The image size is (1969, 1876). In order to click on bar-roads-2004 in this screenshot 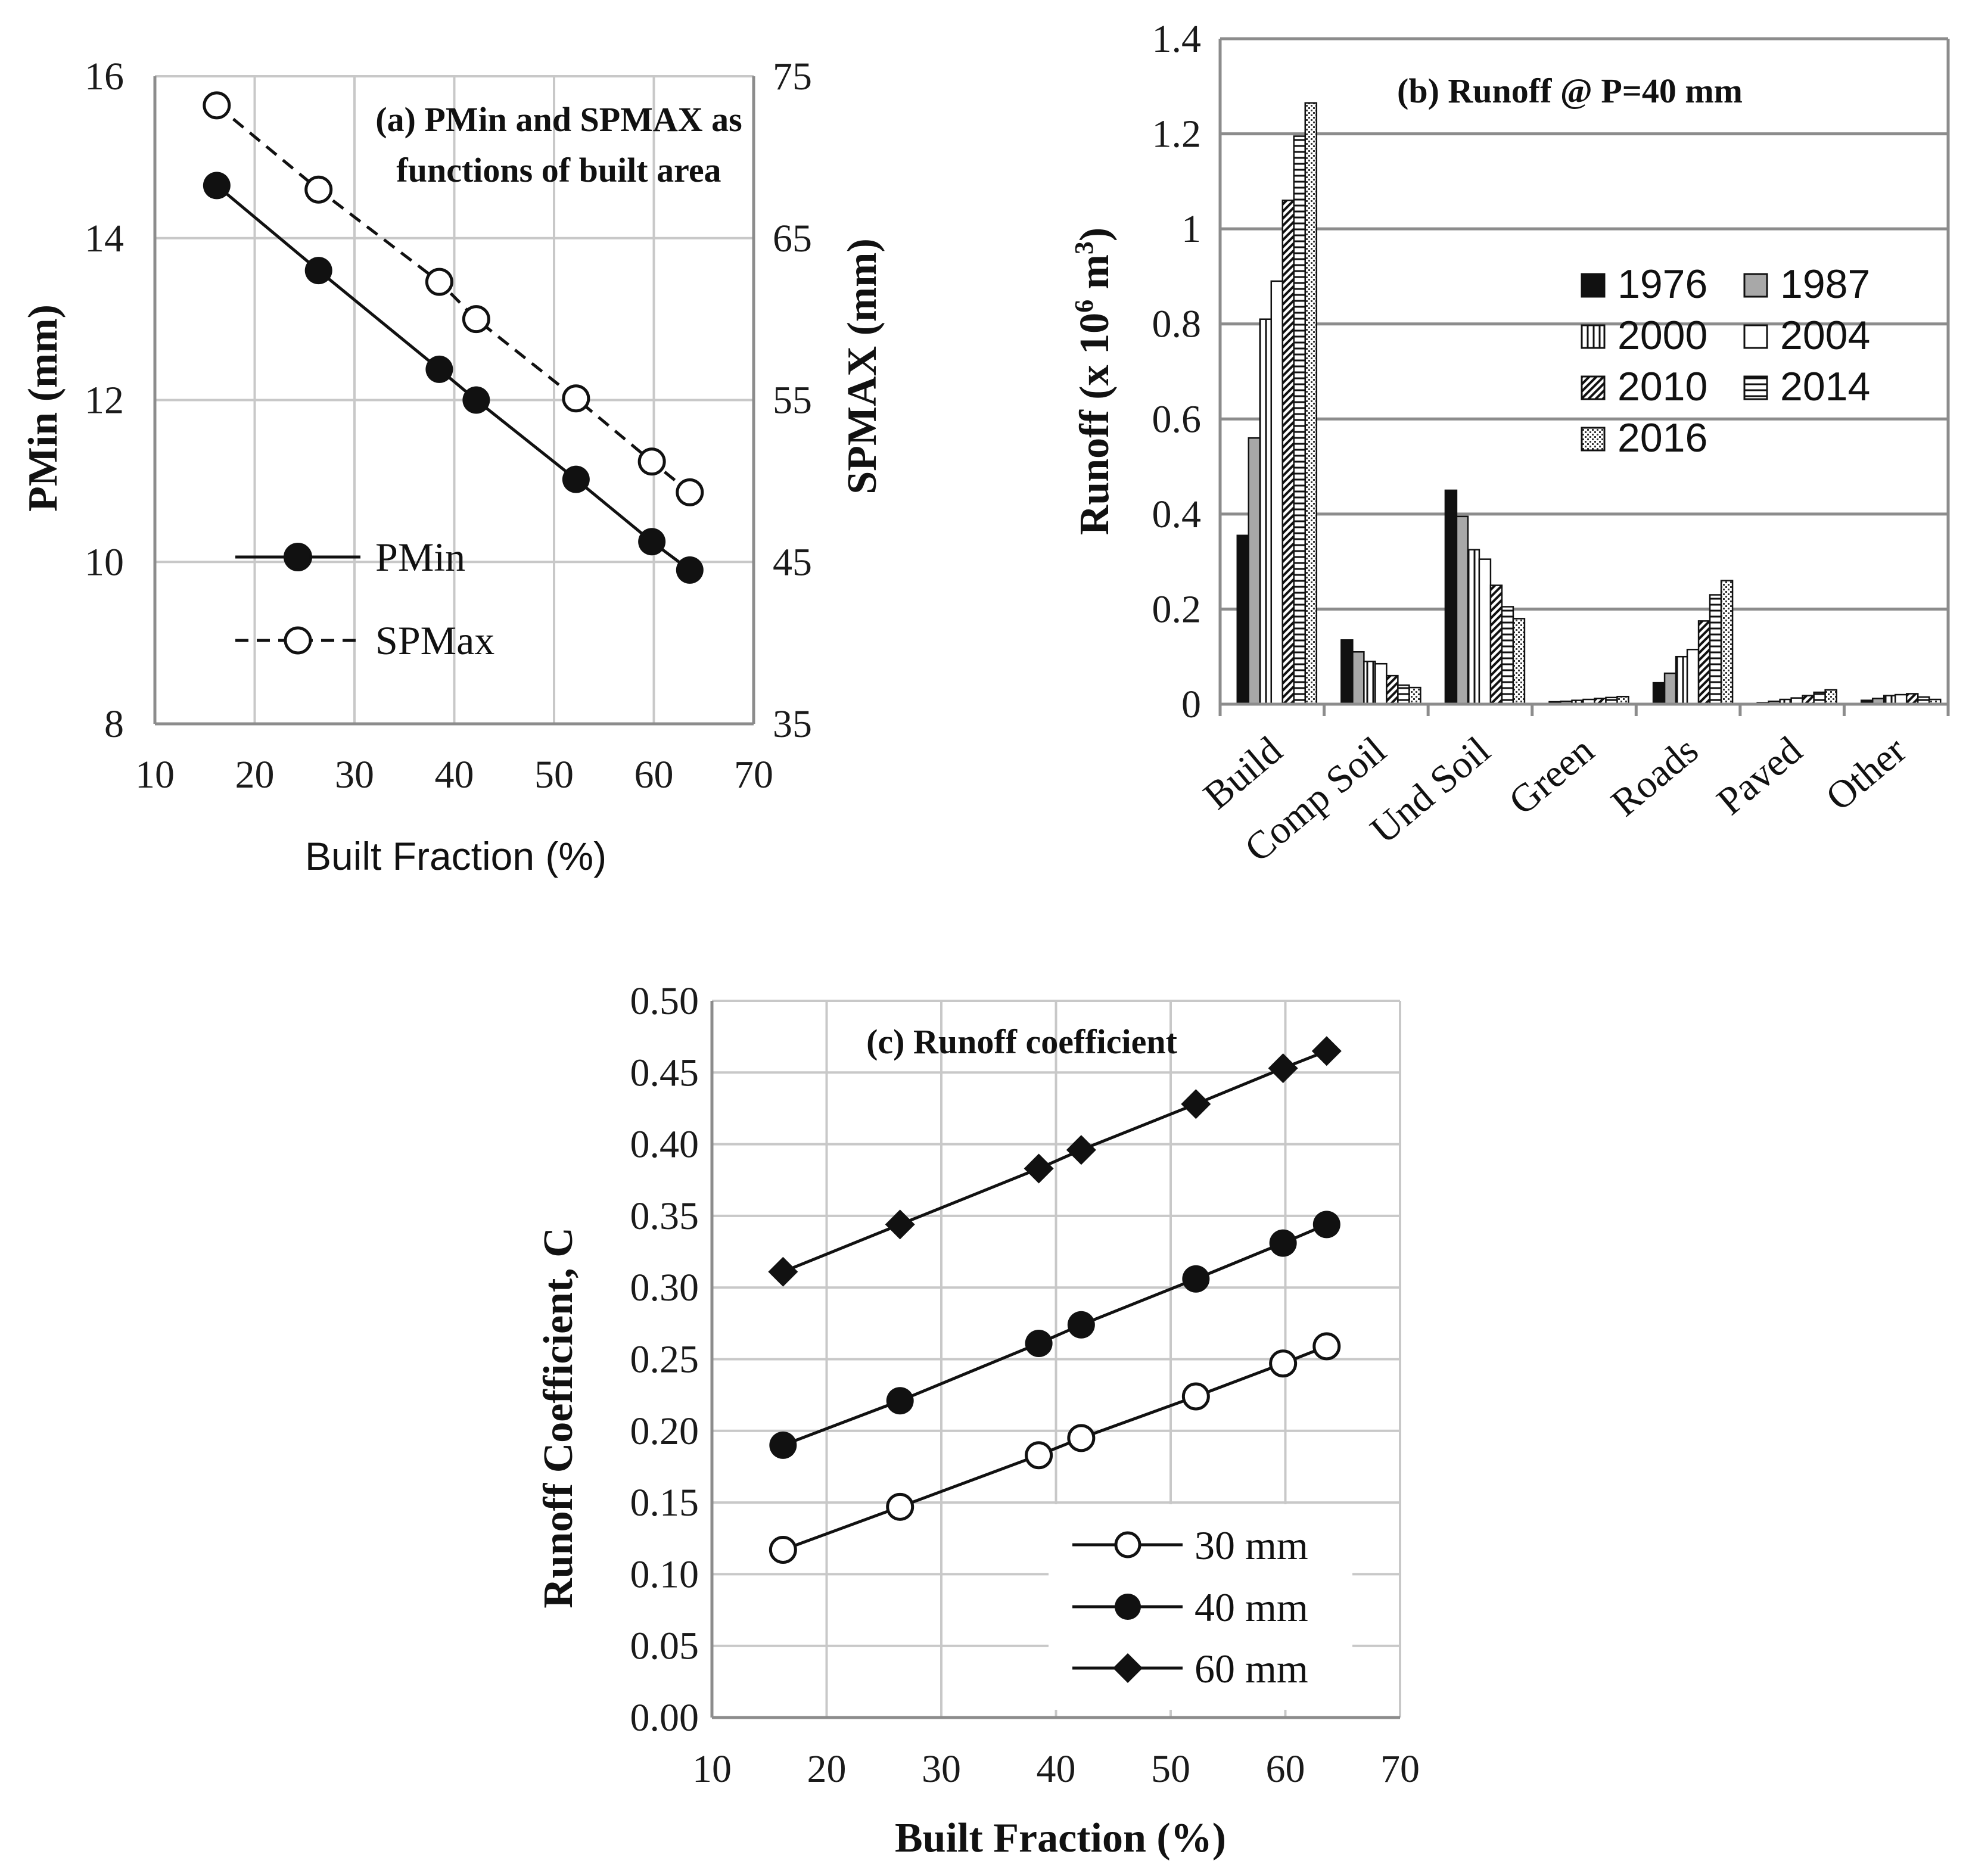, I will do `click(1693, 676)`.